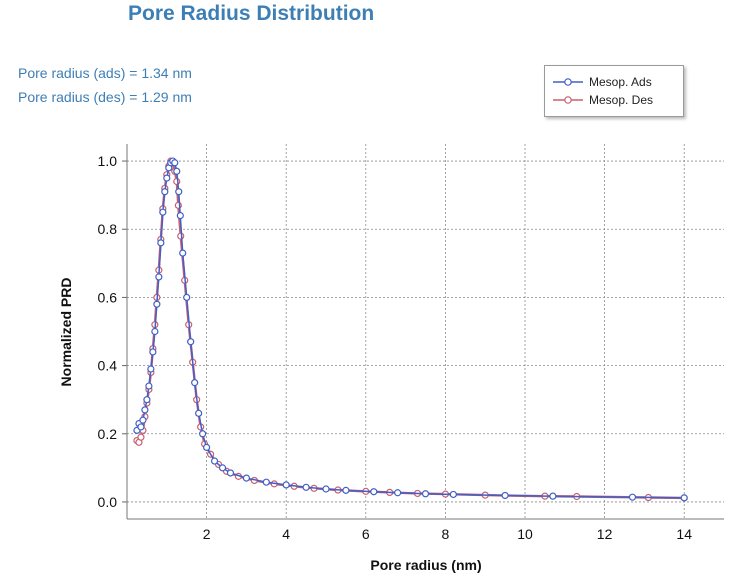 Image resolution: width=750 pixels, height=575 pixels. What do you see at coordinates (446, 534) in the screenshot?
I see `x-tick-label: 8` at bounding box center [446, 534].